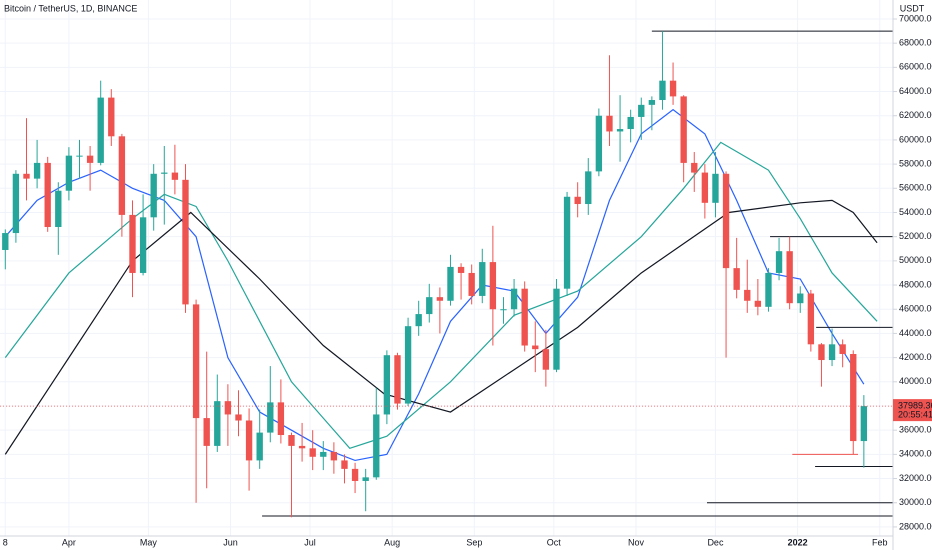 The image size is (932, 550). What do you see at coordinates (5, 542) in the screenshot?
I see `x-tick-label: 8` at bounding box center [5, 542].